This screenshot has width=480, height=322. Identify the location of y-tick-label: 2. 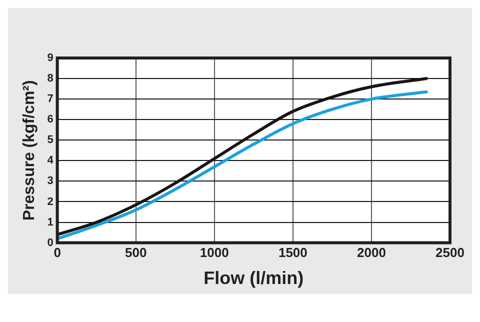
(50, 202).